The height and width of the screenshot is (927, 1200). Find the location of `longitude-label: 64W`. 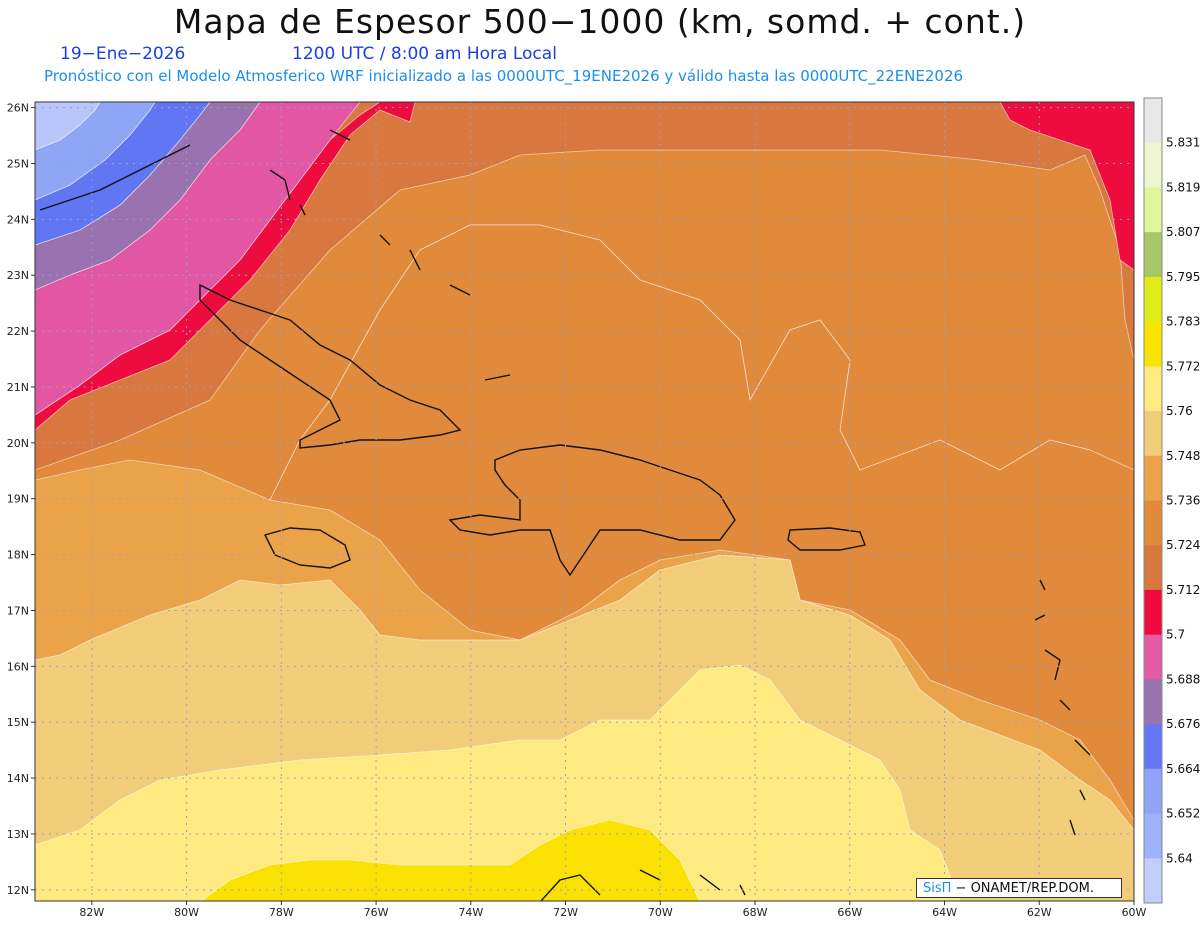

longitude-label: 64W is located at coordinates (944, 912).